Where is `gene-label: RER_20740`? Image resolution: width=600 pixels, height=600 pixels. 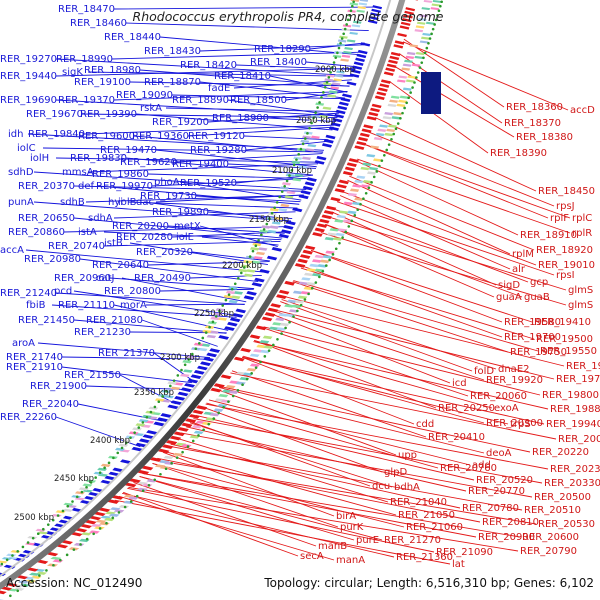
gene-label: RER_20740 is located at coordinates (76, 246).